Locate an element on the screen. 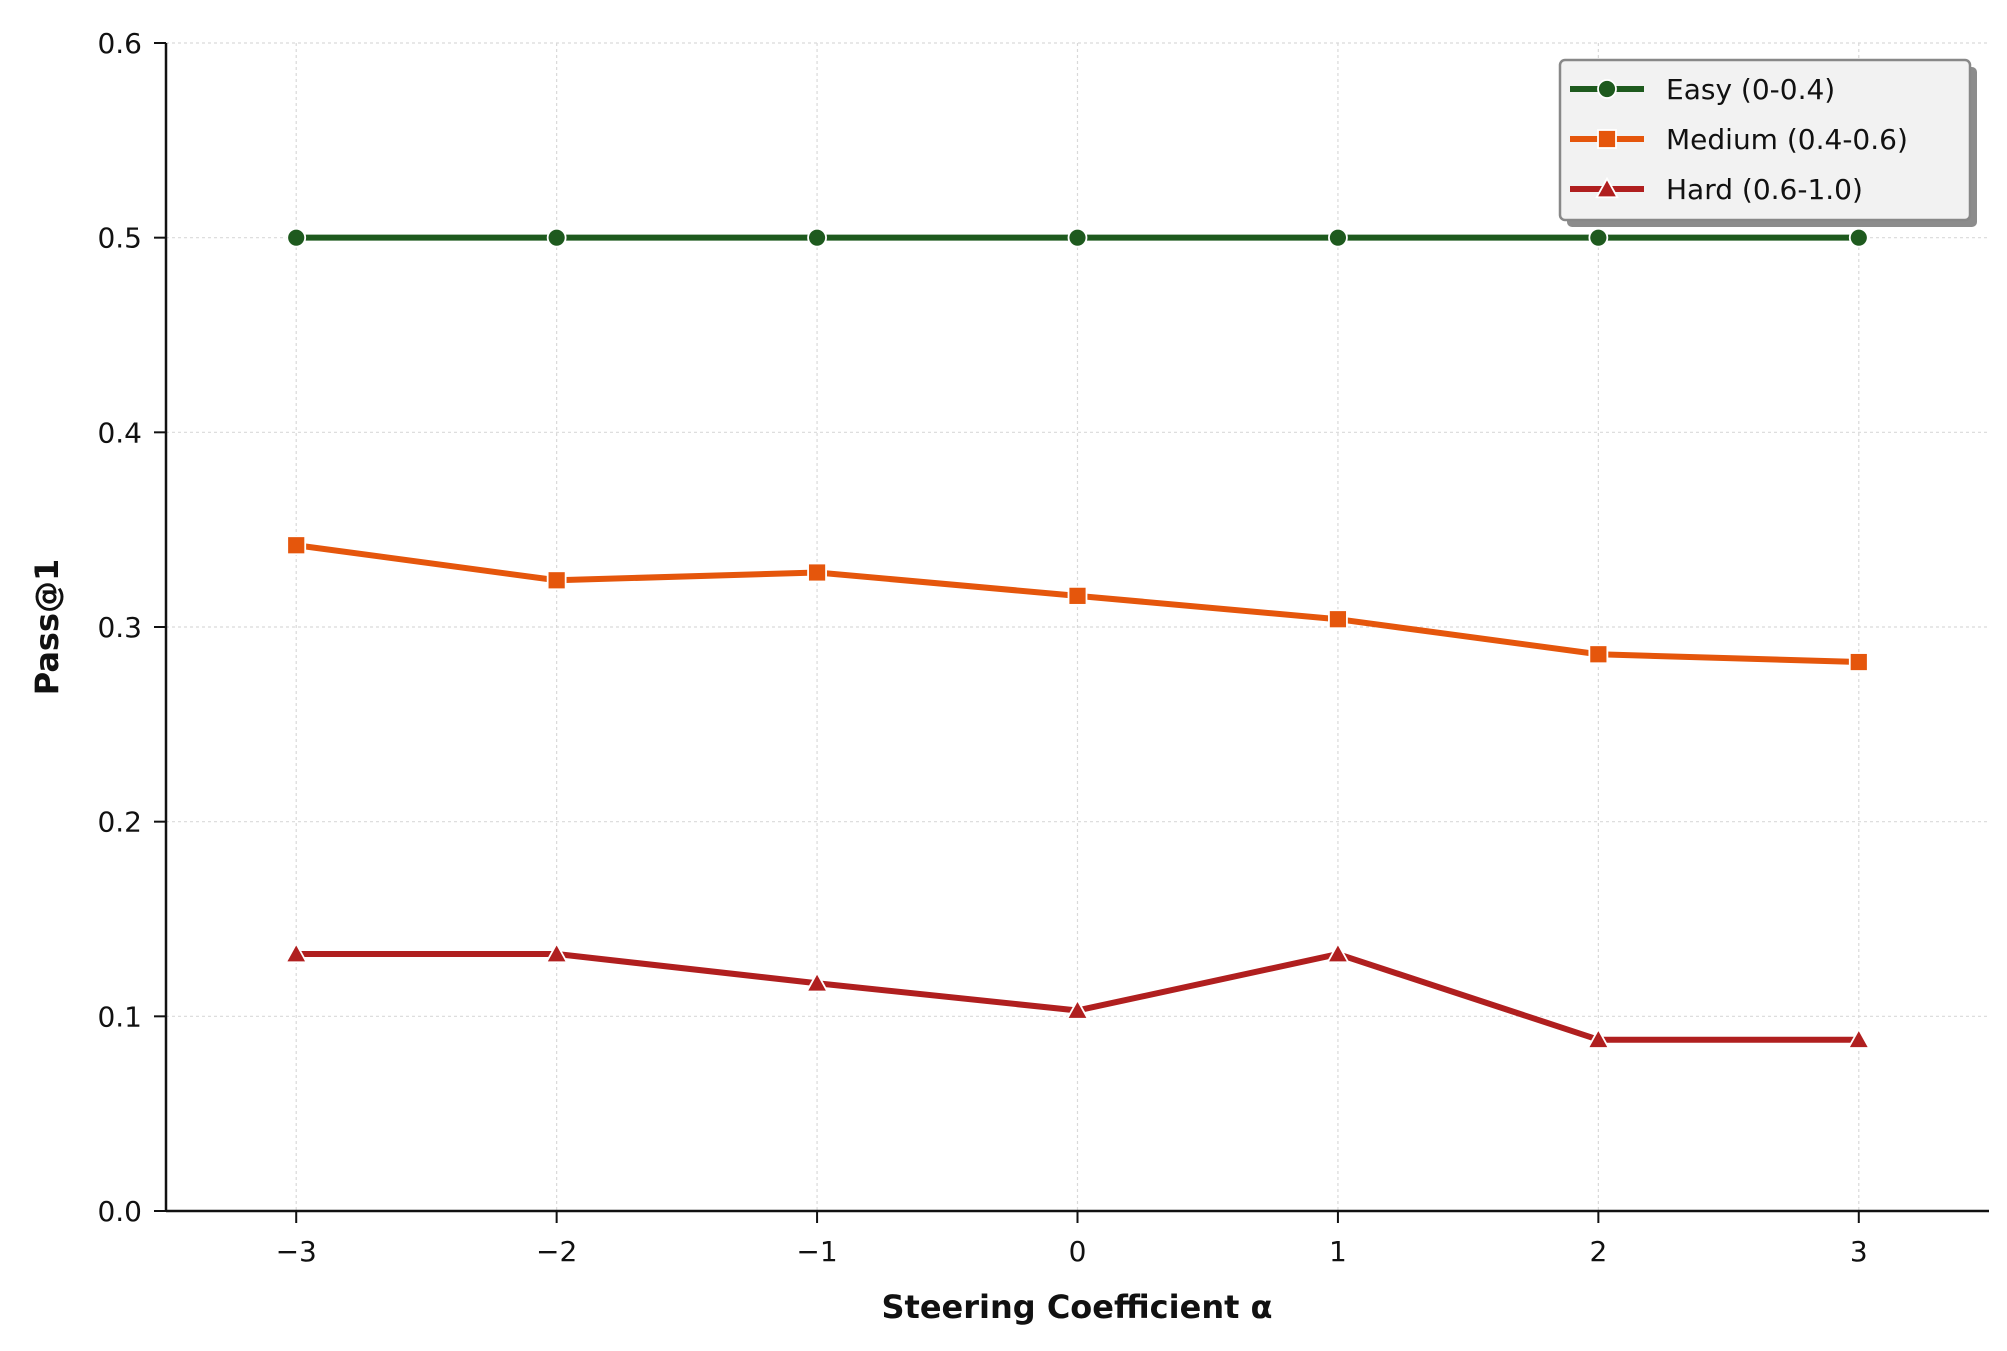 The width and height of the screenshot is (2007, 1351). legend-label: Hard (0.6-1.0) is located at coordinates (1764, 189).